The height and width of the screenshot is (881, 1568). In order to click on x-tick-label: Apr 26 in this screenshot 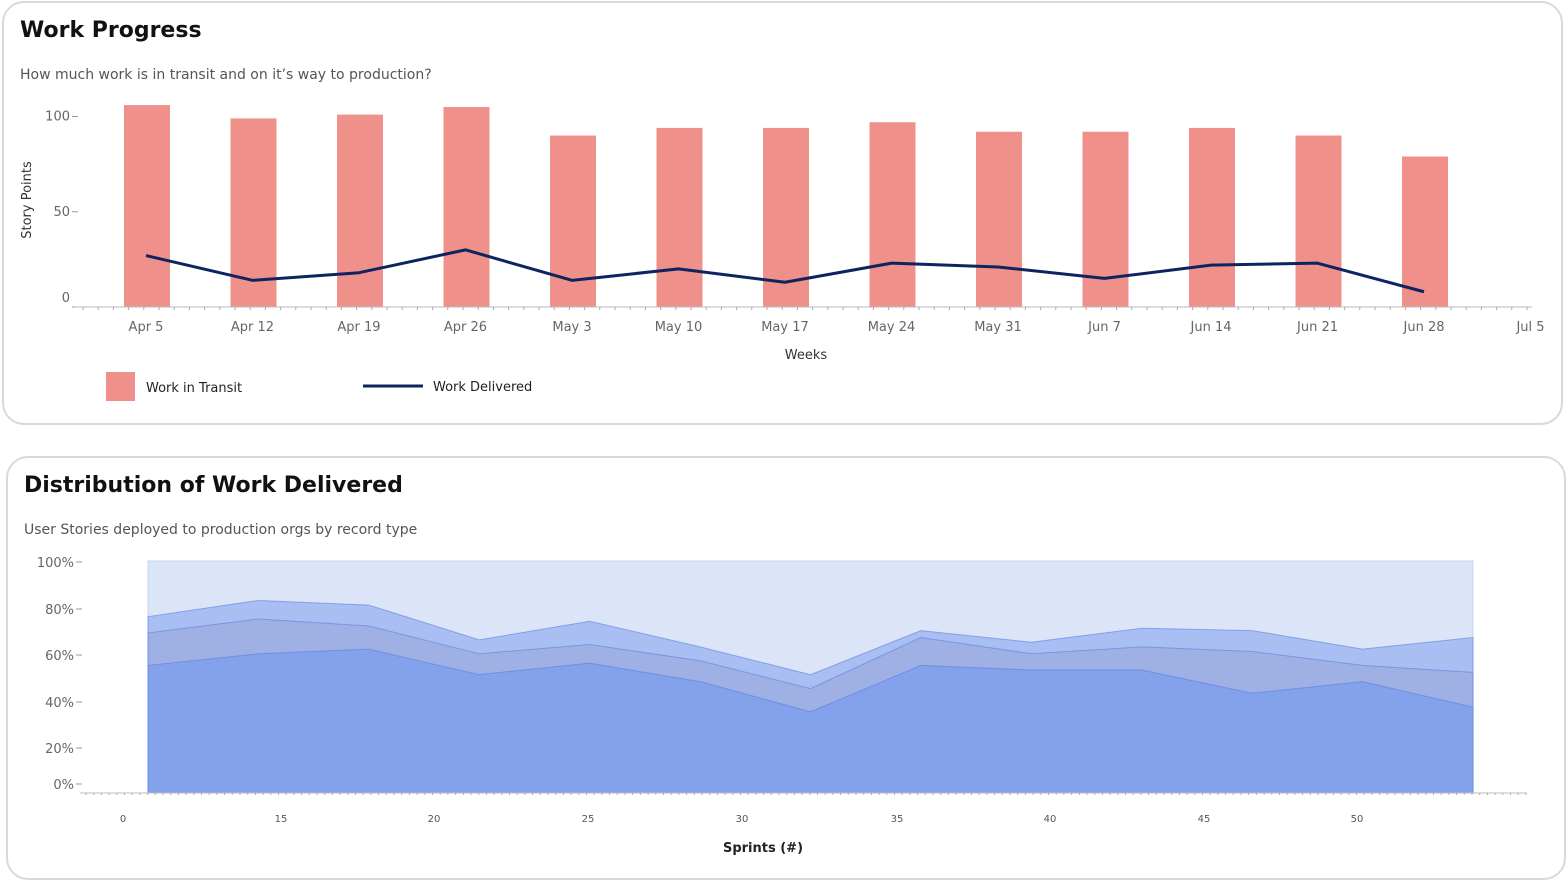, I will do `click(465, 327)`.